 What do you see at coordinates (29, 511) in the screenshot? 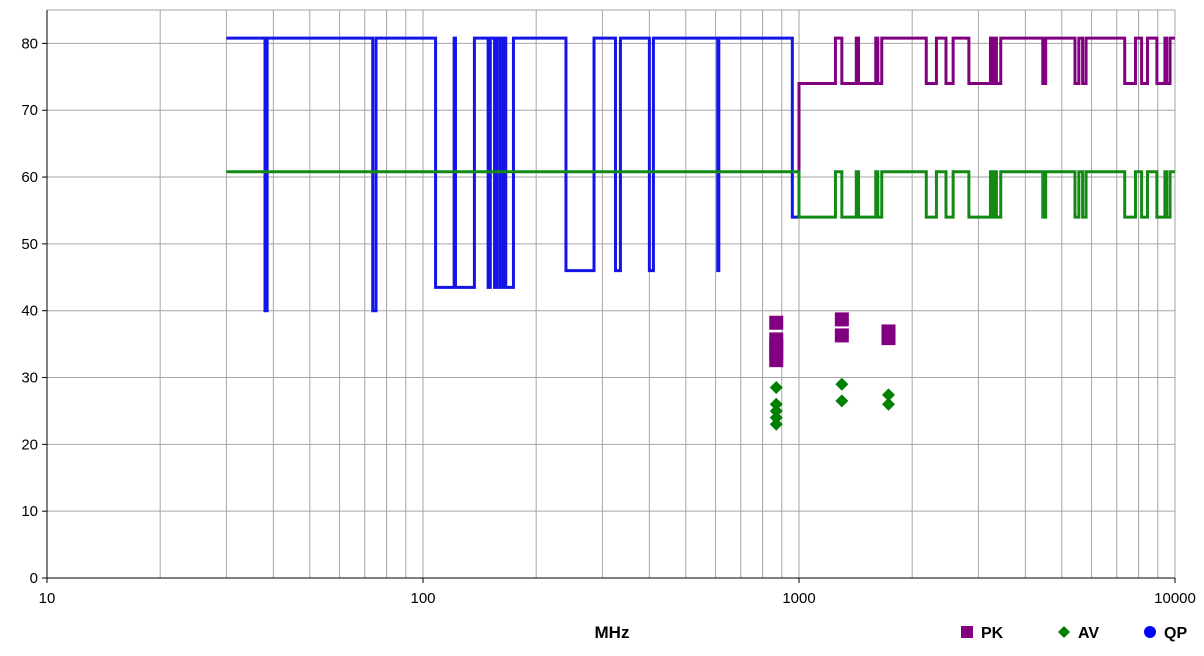
I see `y-tick-label: 10` at bounding box center [29, 511].